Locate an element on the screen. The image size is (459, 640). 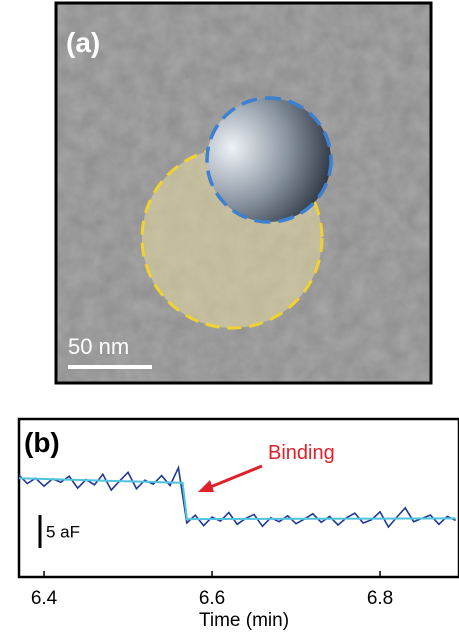
annotation-arrow is located at coordinates (235, 477).